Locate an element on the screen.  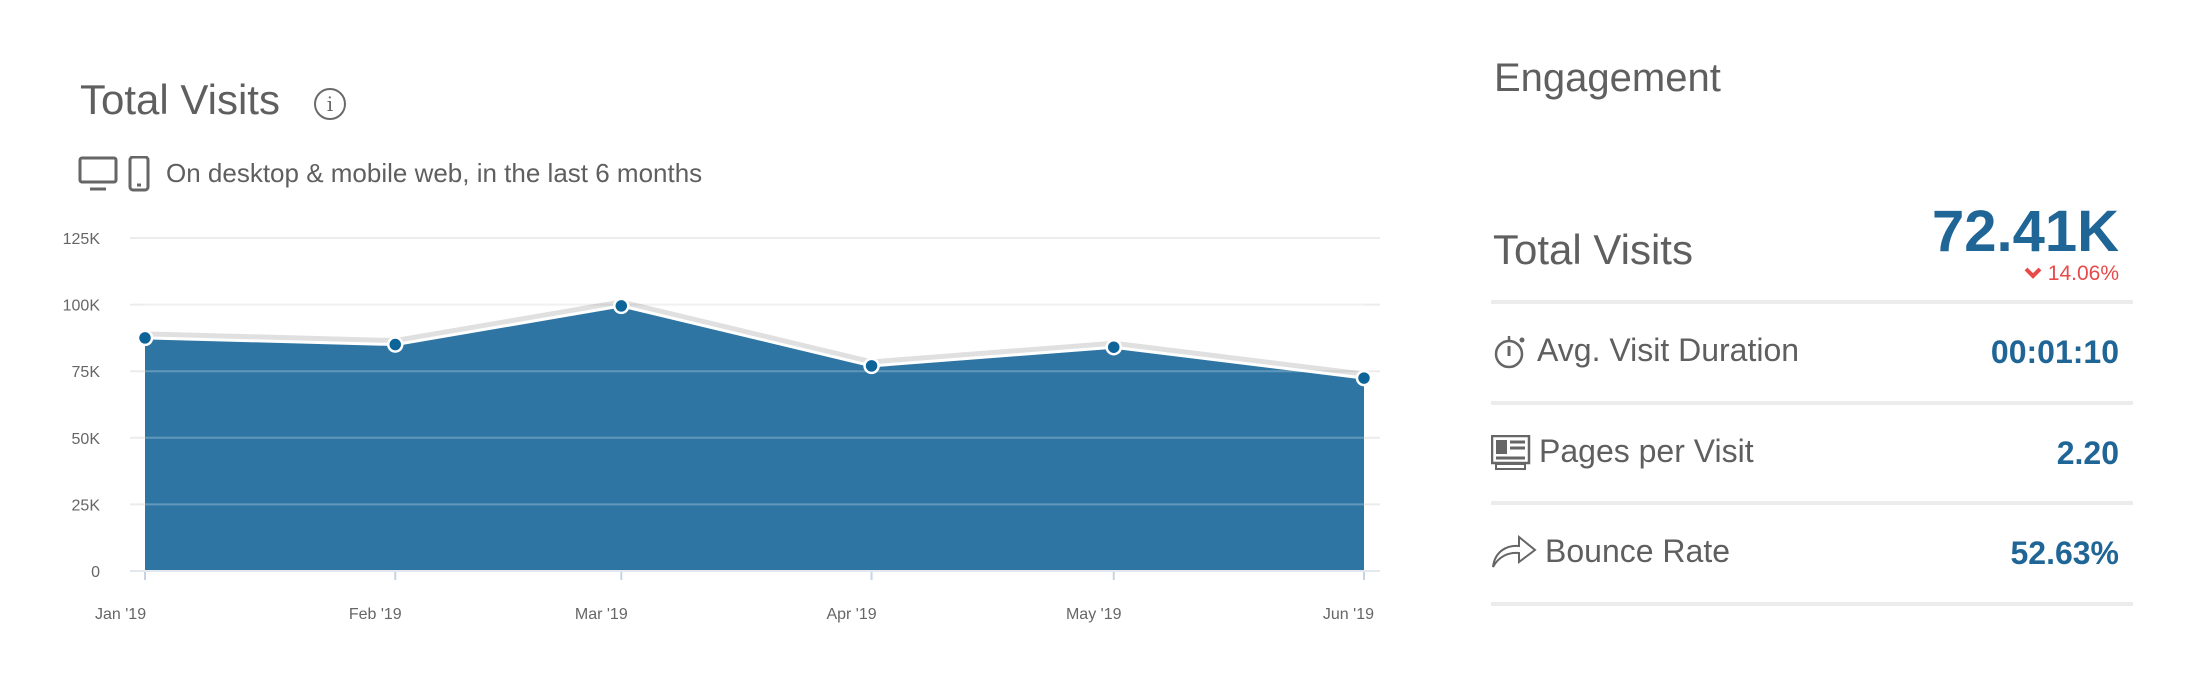
line-shadow is located at coordinates (754, 339).